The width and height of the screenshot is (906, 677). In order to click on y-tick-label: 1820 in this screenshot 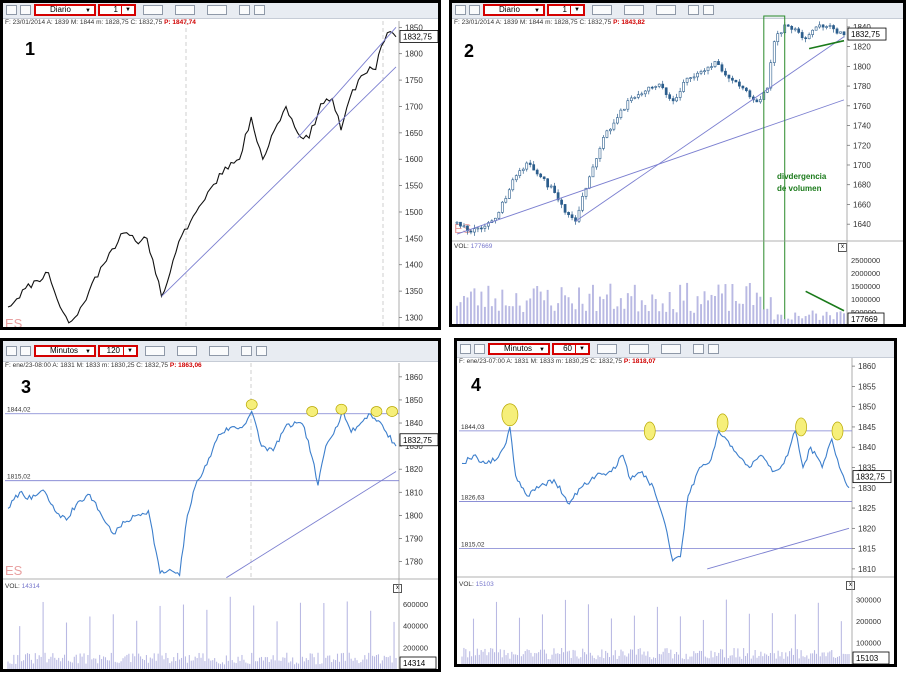, I will do `click(862, 47)`.